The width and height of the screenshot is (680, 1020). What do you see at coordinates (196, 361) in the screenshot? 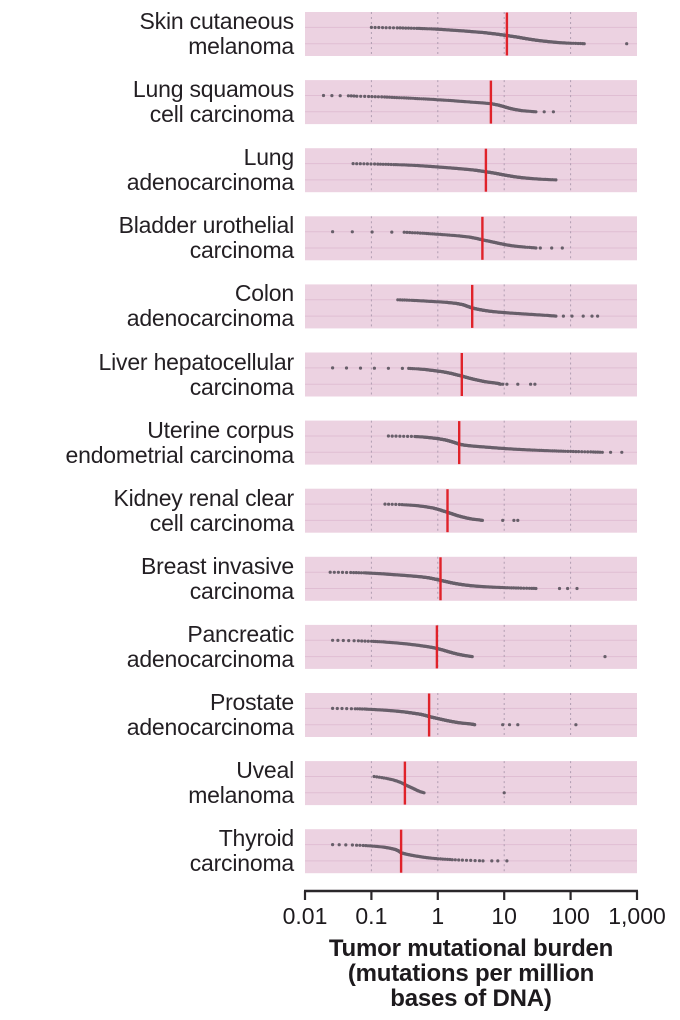
I see `row-label-line: Liver hepatocellular` at bounding box center [196, 361].